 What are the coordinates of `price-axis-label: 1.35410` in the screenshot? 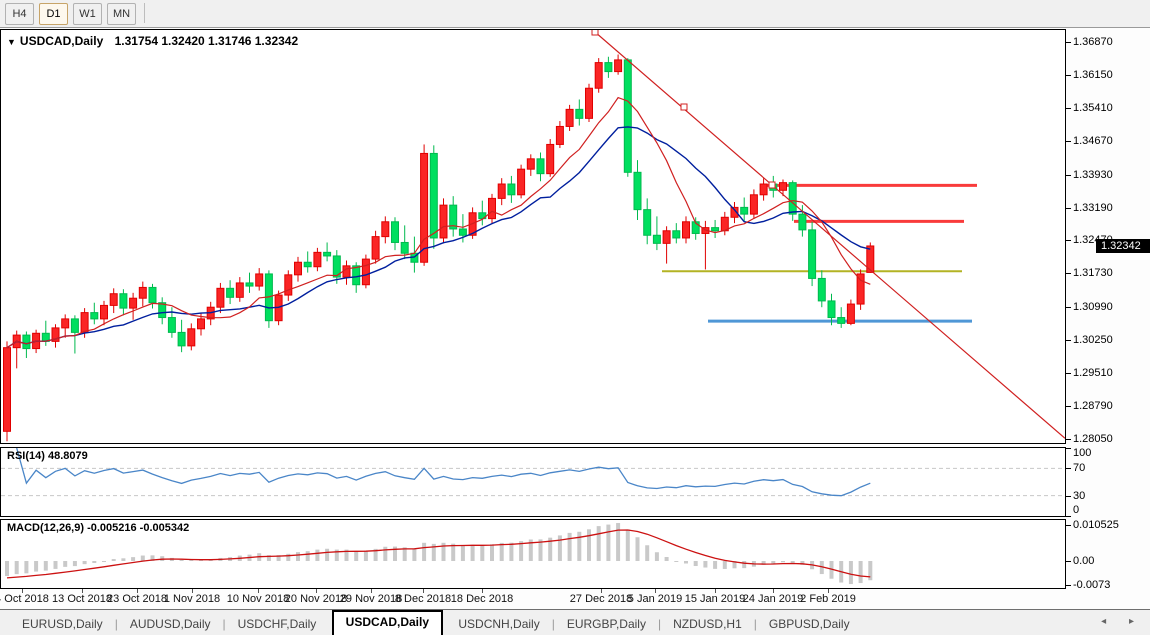 It's located at (1093, 108).